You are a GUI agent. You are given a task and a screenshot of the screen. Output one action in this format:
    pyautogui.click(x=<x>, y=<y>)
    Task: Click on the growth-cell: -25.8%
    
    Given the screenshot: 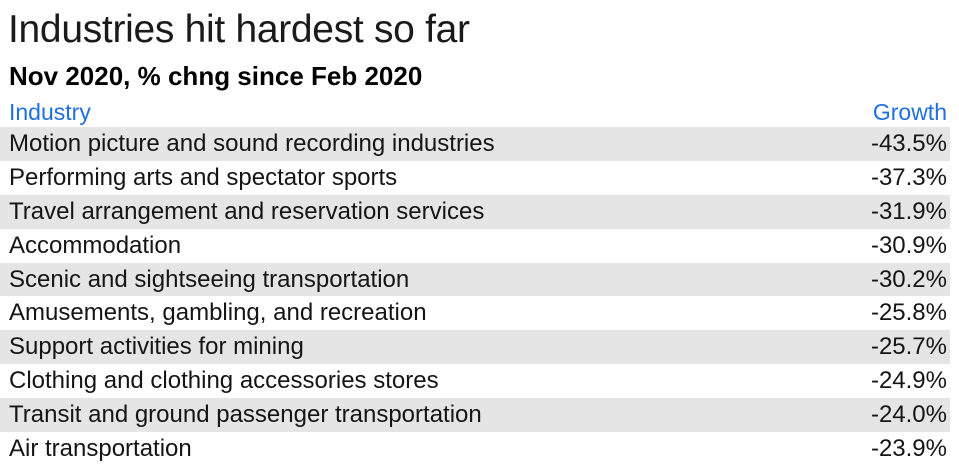 What is the action you would take?
    pyautogui.click(x=908, y=313)
    